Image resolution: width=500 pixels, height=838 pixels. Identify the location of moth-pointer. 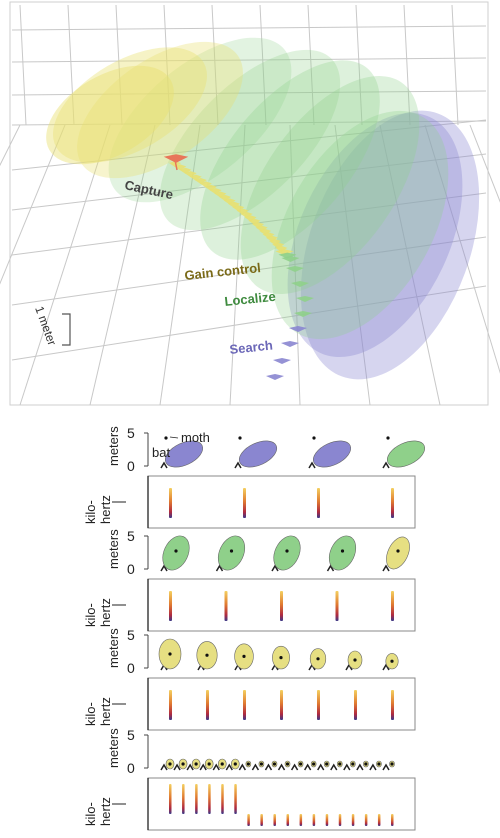
(174, 437).